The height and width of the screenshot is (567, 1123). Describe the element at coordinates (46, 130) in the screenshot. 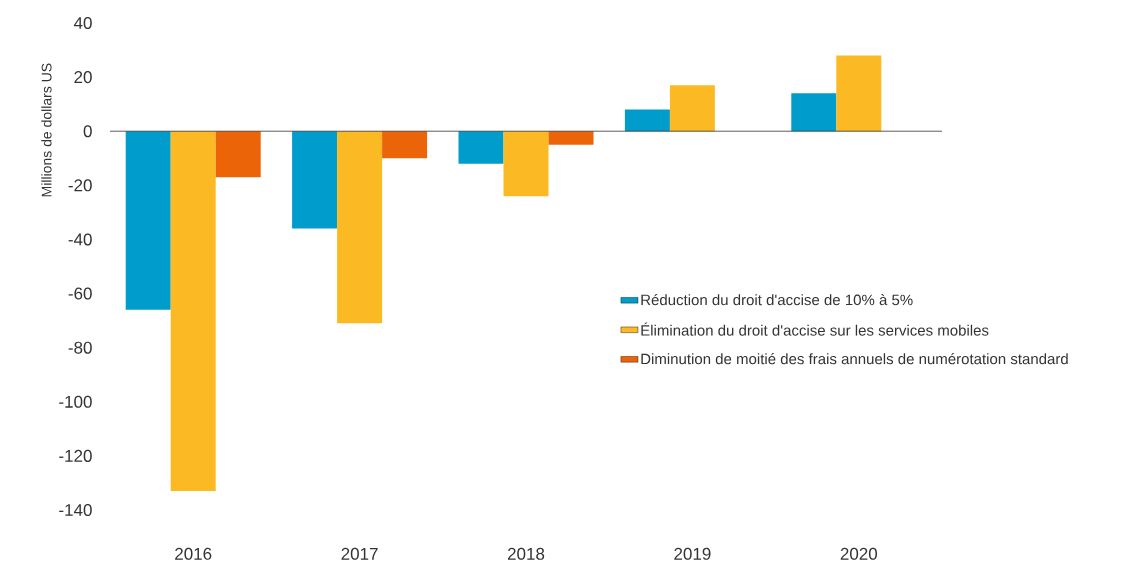

I see `y-axis-title: Millions de dollars US` at that location.